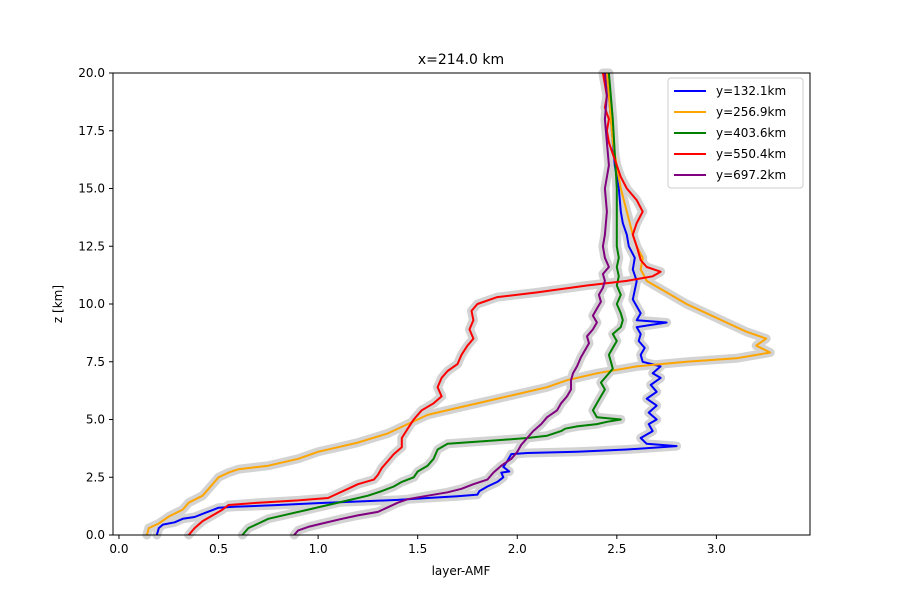 The height and width of the screenshot is (600, 900). Describe the element at coordinates (218, 549) in the screenshot. I see `x-tick-label: 0.5` at that location.